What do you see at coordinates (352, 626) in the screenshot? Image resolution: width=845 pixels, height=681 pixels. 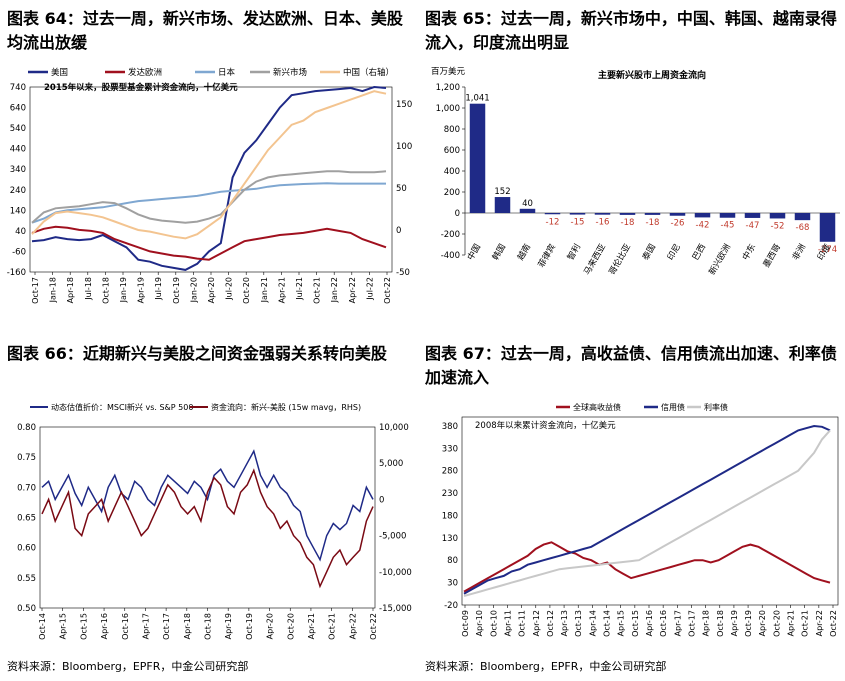 I see `c66-x-tick-label: Apr-22` at bounding box center [352, 626].